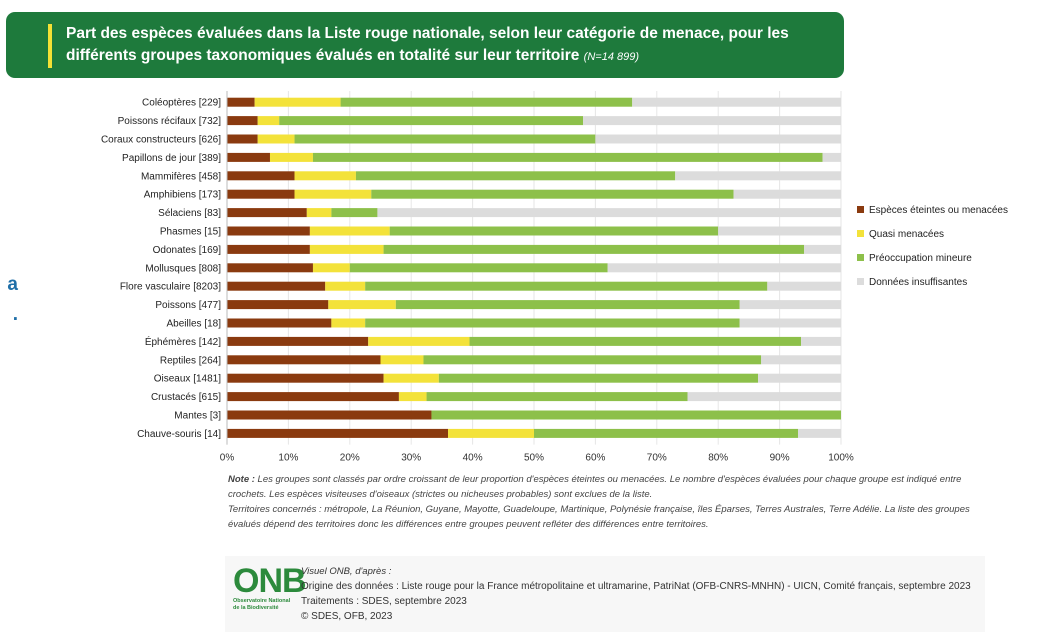 Image resolution: width=1042 pixels, height=641 pixels. I want to click on category-label: Mollusques [808], so click(183, 268).